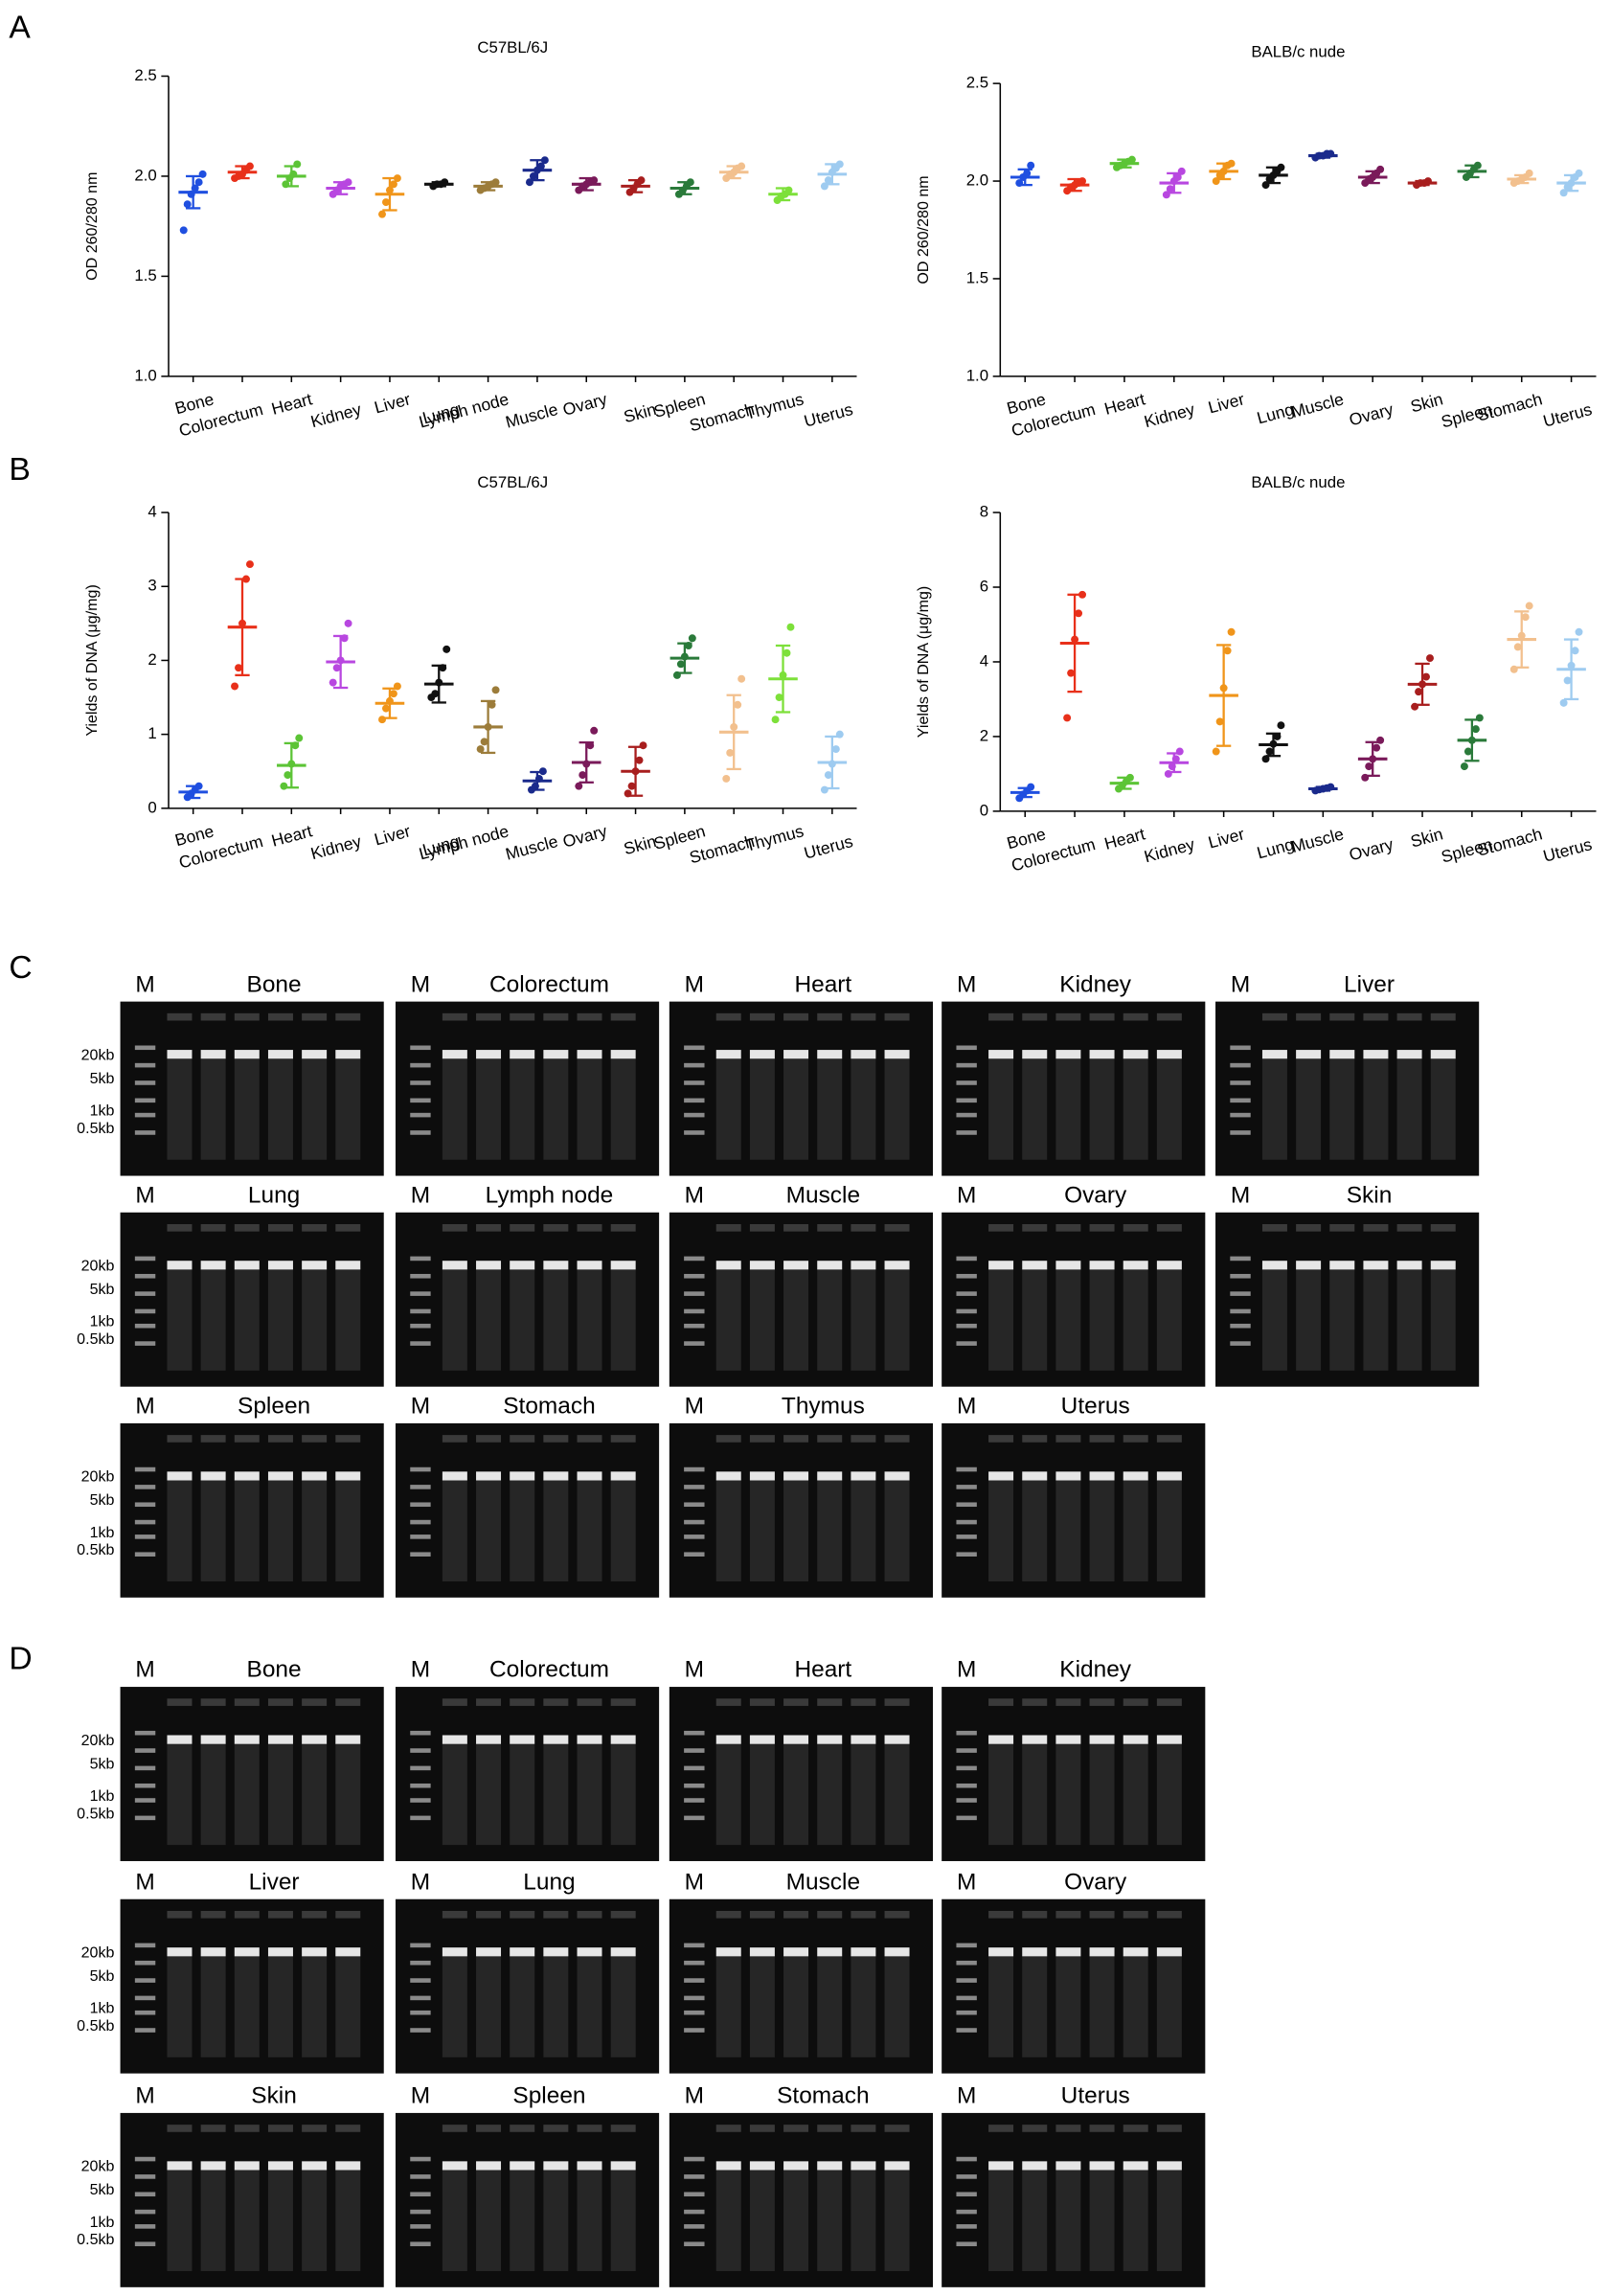 This screenshot has width=1611, height=2296. What do you see at coordinates (20, 27) in the screenshot?
I see `panel-label: A` at bounding box center [20, 27].